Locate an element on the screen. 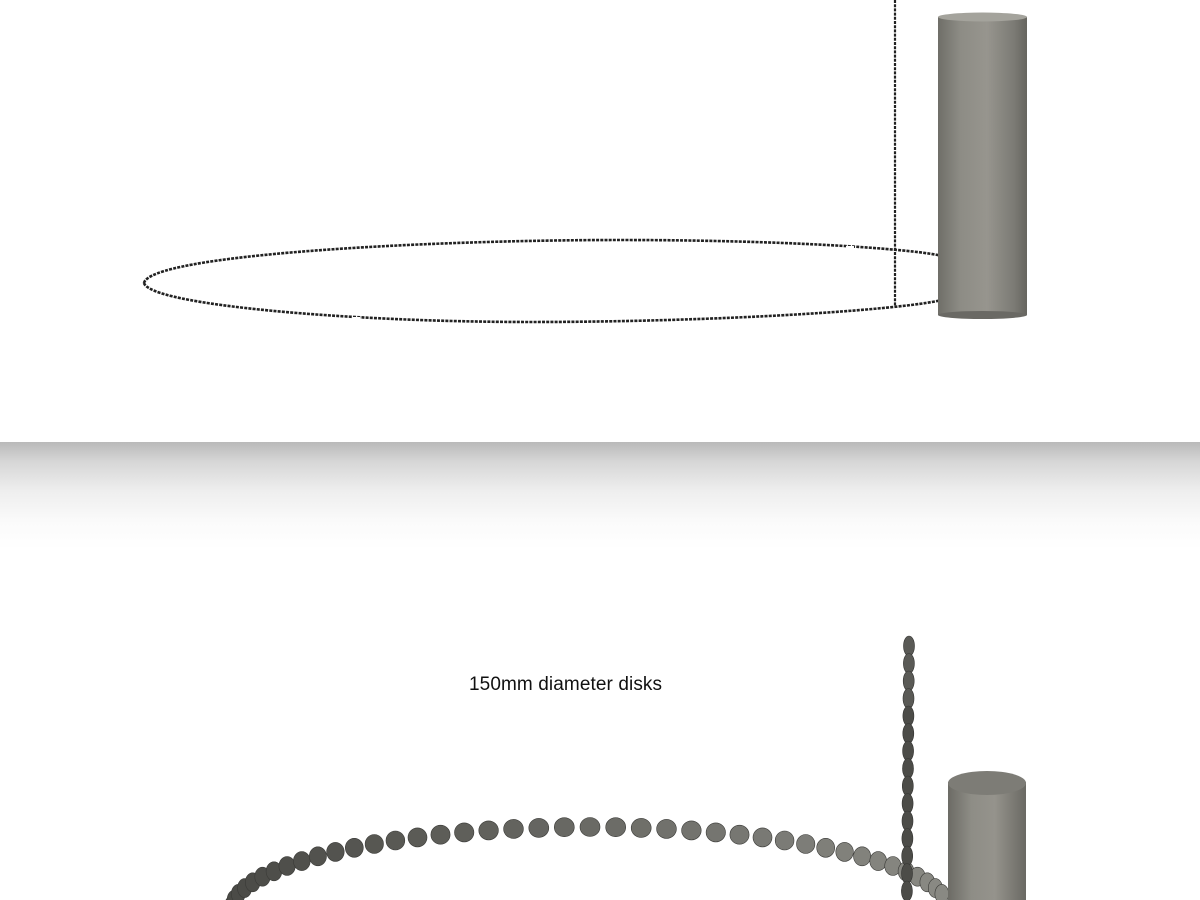  disk-chain is located at coordinates (908, 767).